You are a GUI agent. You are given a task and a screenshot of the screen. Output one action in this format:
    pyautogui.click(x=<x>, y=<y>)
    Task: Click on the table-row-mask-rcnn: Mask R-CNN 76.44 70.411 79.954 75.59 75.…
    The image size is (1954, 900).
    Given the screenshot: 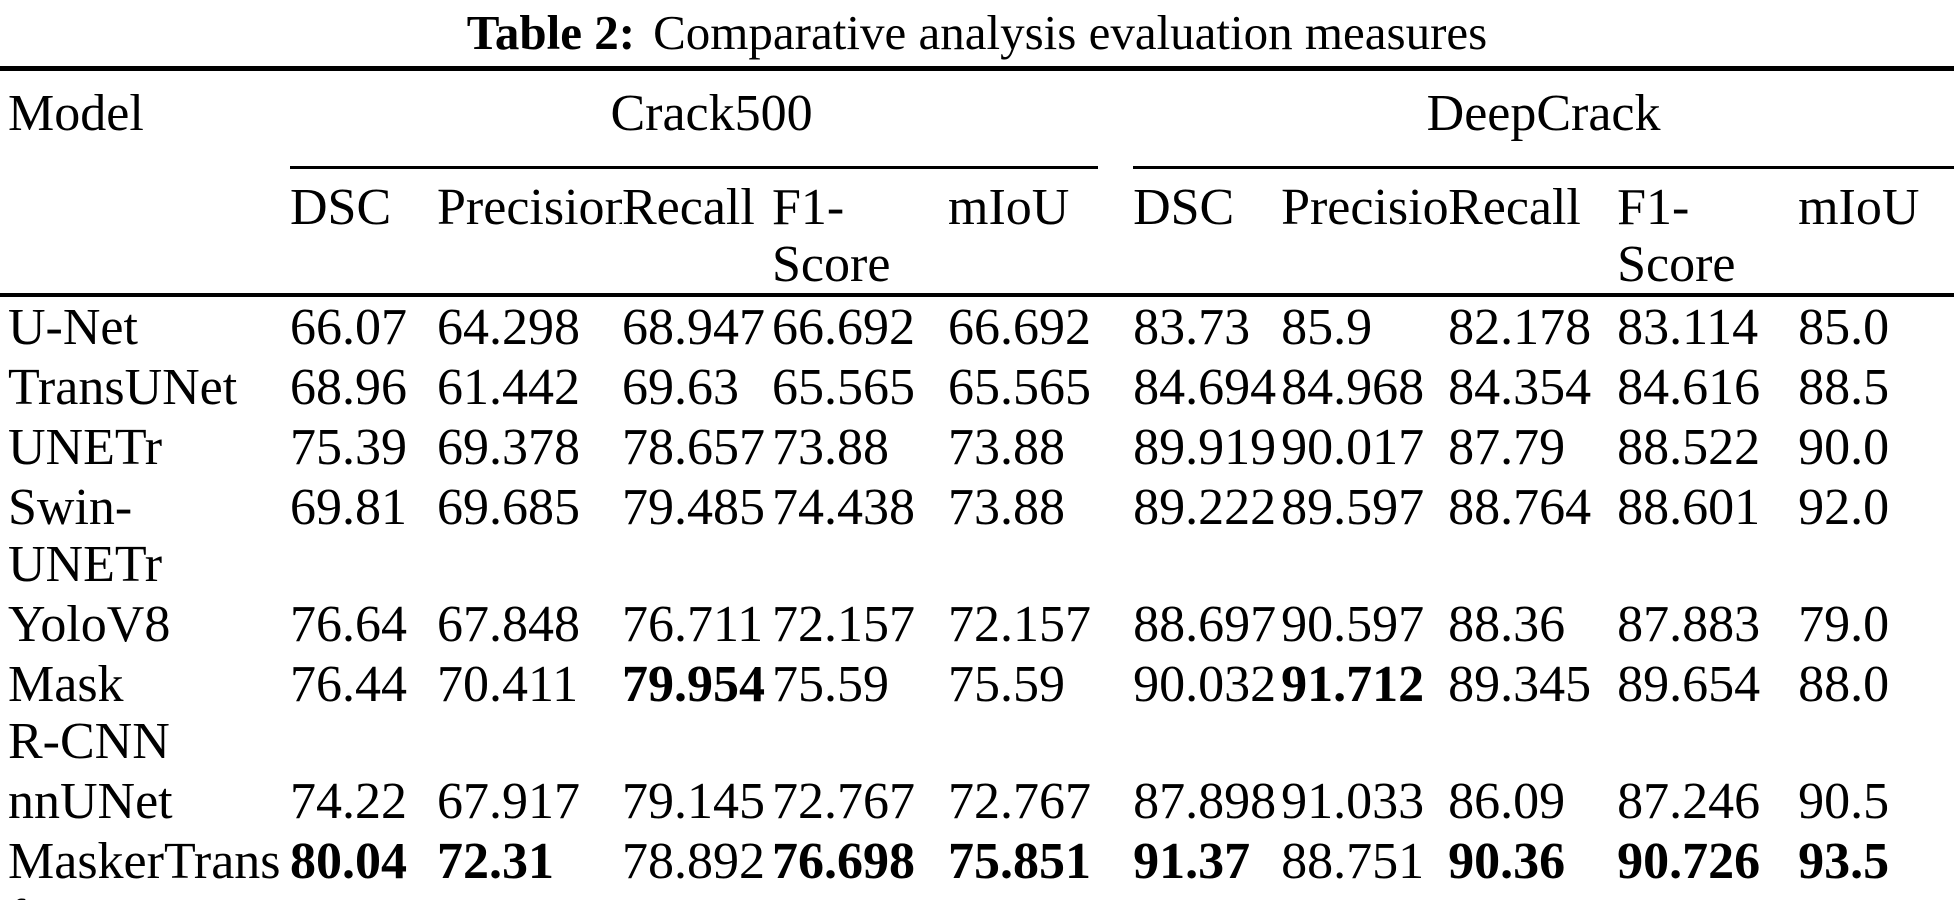 What is the action you would take?
    pyautogui.click(x=977, y=712)
    